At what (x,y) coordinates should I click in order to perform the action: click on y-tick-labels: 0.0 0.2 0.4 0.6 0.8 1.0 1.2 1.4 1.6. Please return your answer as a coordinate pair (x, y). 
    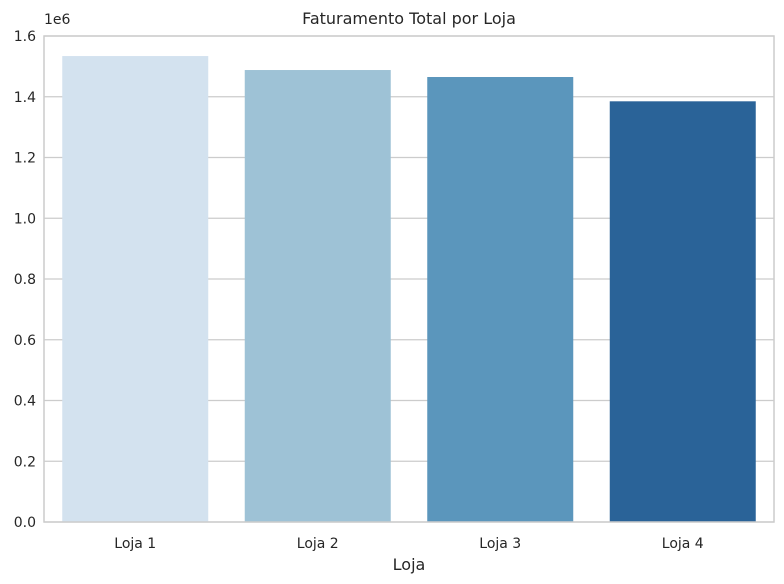
    Looking at the image, I should click on (25, 280).